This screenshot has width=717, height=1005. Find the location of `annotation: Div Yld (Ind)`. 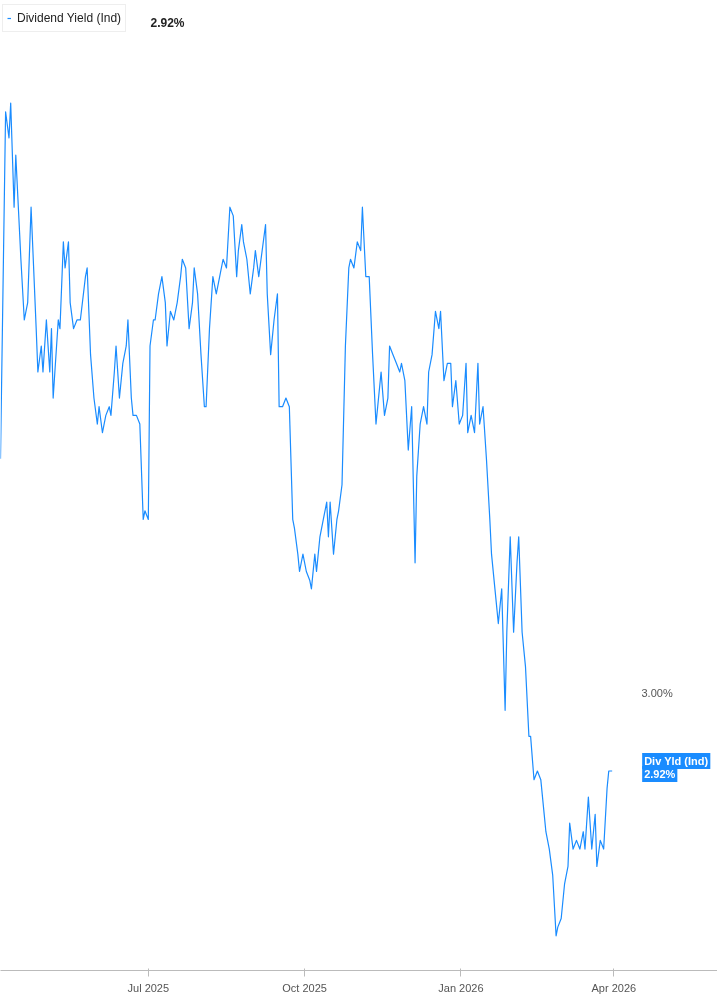

annotation: Div Yld (Ind) is located at coordinates (676, 761).